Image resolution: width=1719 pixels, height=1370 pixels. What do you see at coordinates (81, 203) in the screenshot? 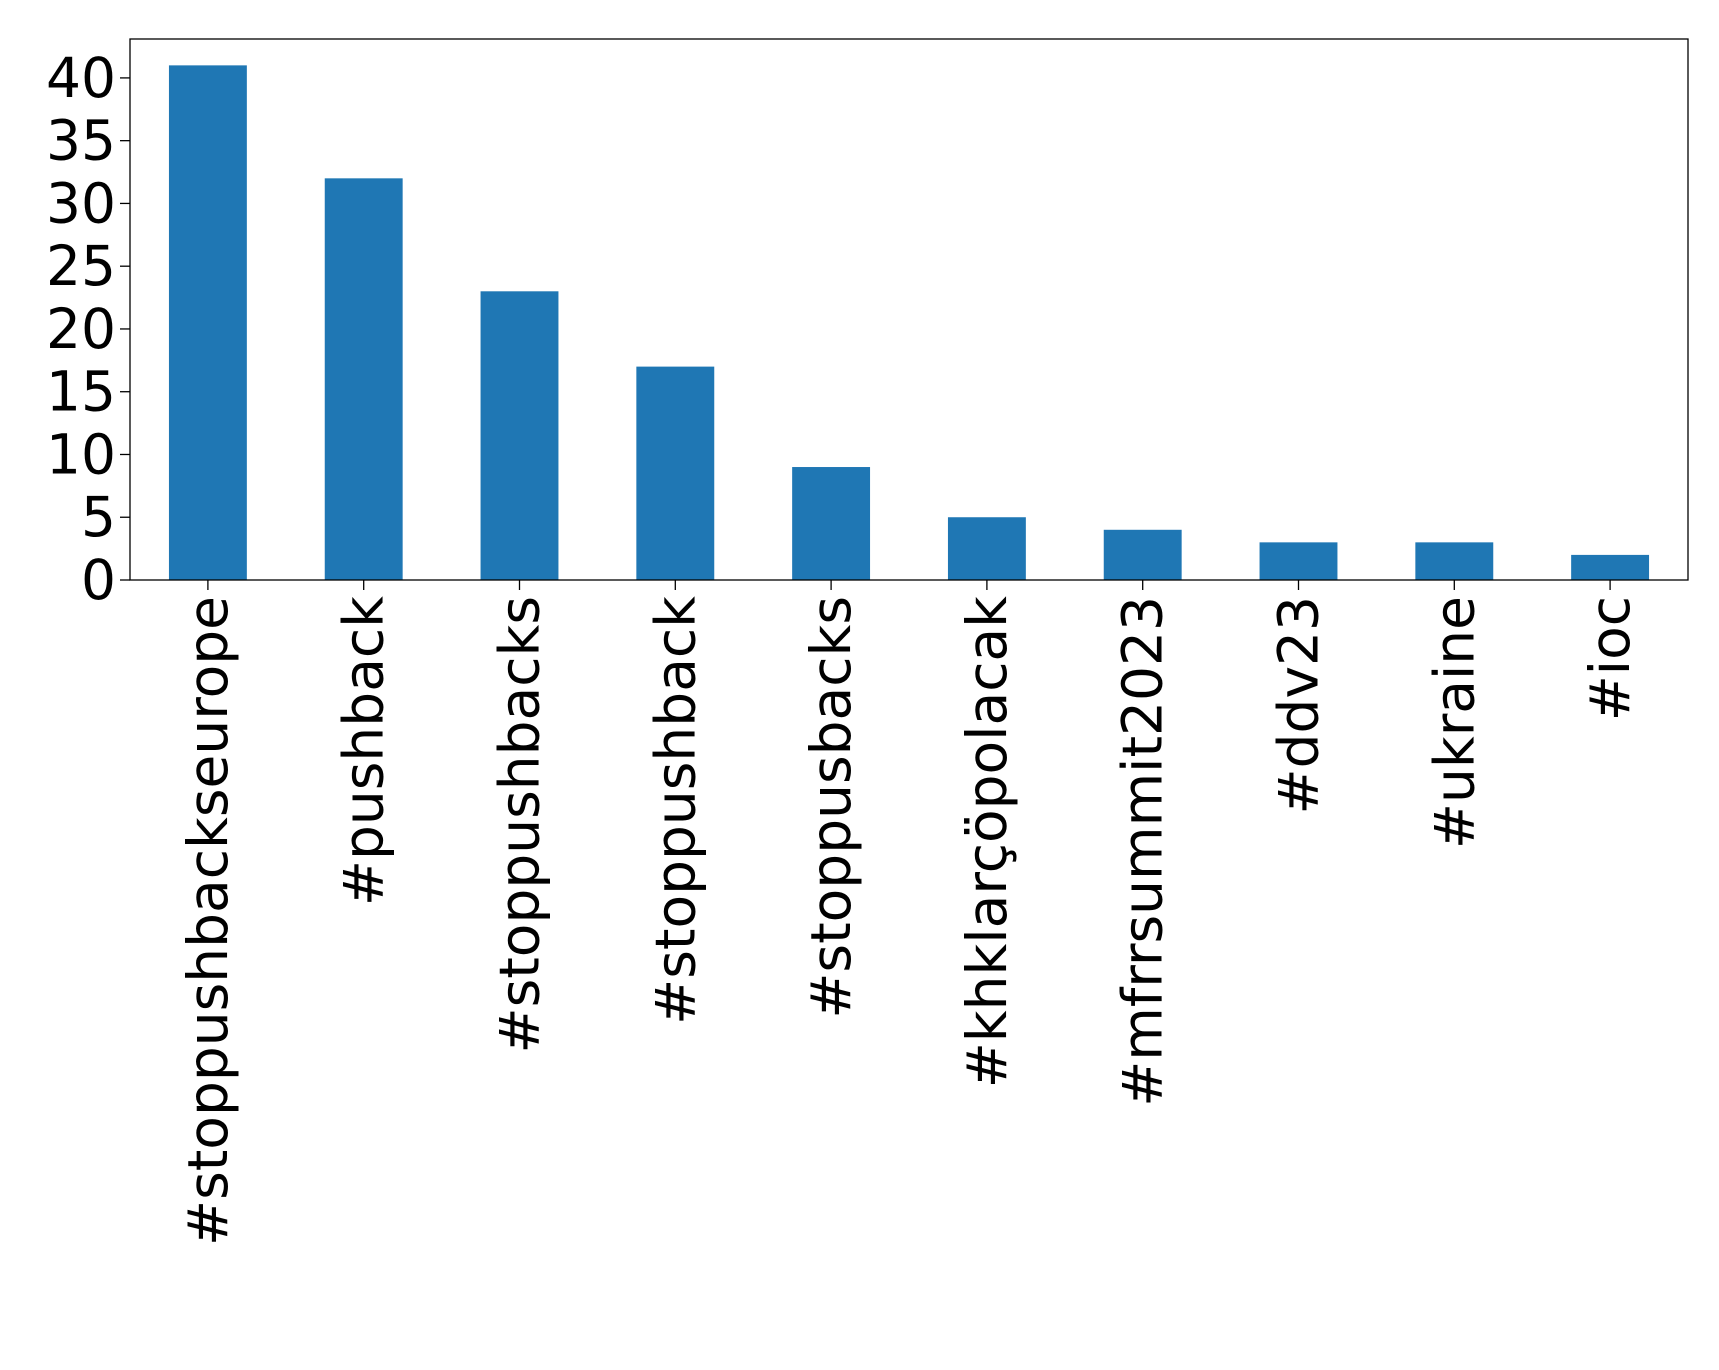
I see `y-tick-label-6: 30` at bounding box center [81, 203].